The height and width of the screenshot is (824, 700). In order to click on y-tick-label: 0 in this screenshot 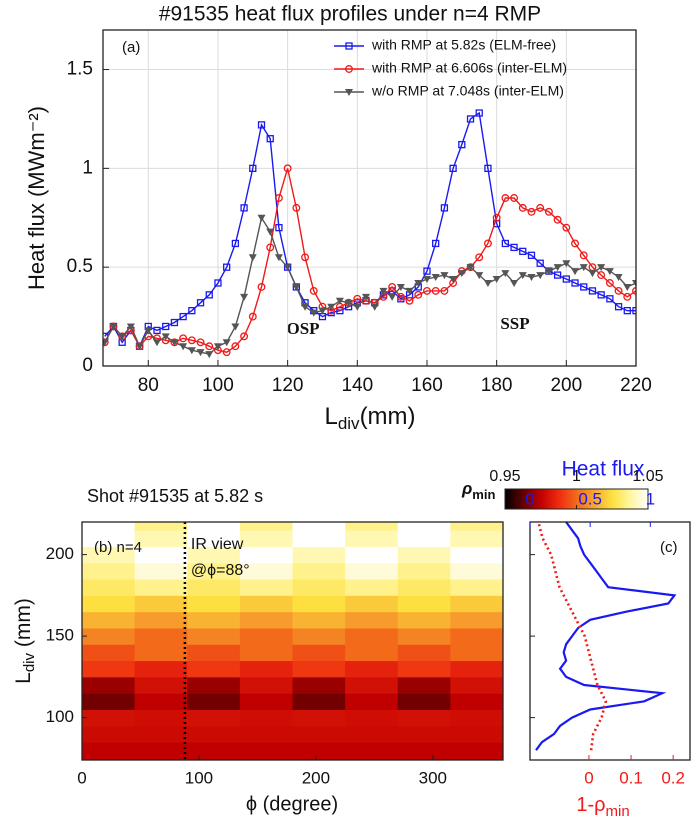, I will do `click(87, 365)`.